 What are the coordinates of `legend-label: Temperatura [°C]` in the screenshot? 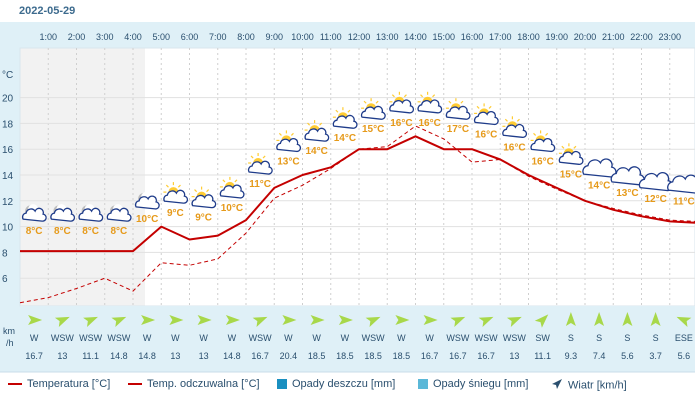 It's located at (69, 384).